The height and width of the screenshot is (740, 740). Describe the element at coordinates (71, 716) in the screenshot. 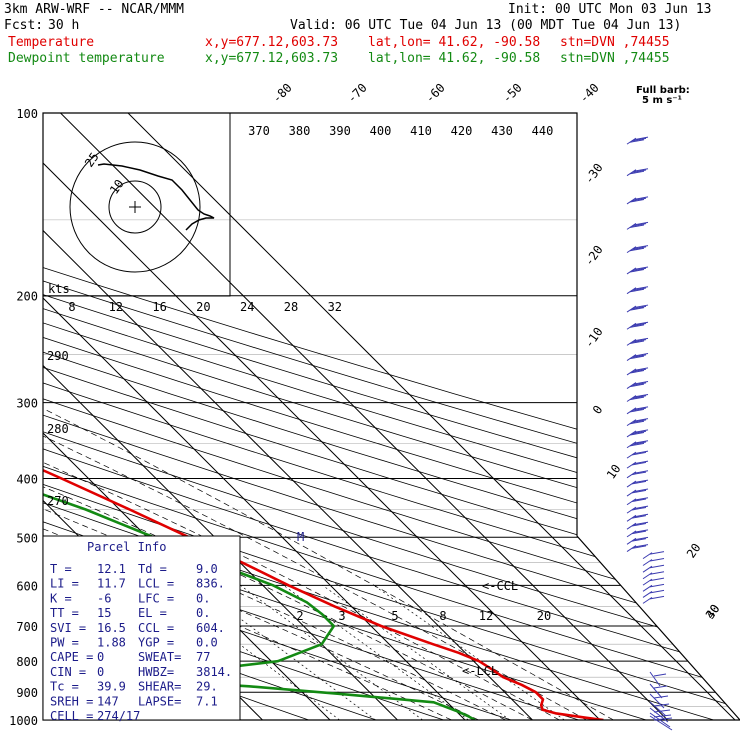

I see `parcel-key: CELL =` at that location.